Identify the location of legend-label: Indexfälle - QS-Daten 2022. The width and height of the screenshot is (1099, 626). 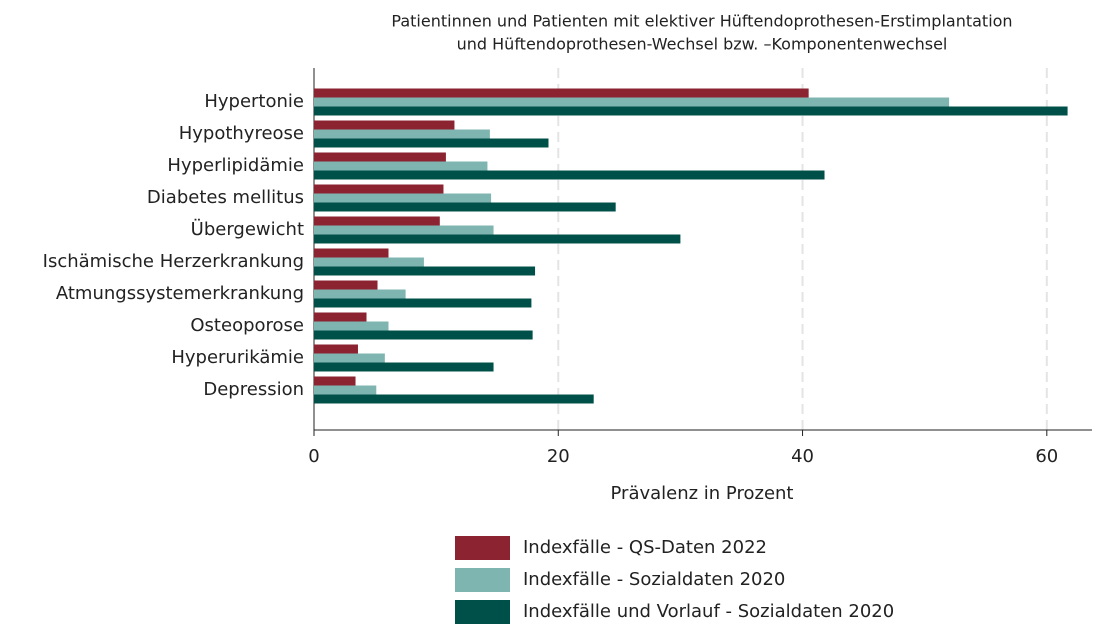
(645, 547).